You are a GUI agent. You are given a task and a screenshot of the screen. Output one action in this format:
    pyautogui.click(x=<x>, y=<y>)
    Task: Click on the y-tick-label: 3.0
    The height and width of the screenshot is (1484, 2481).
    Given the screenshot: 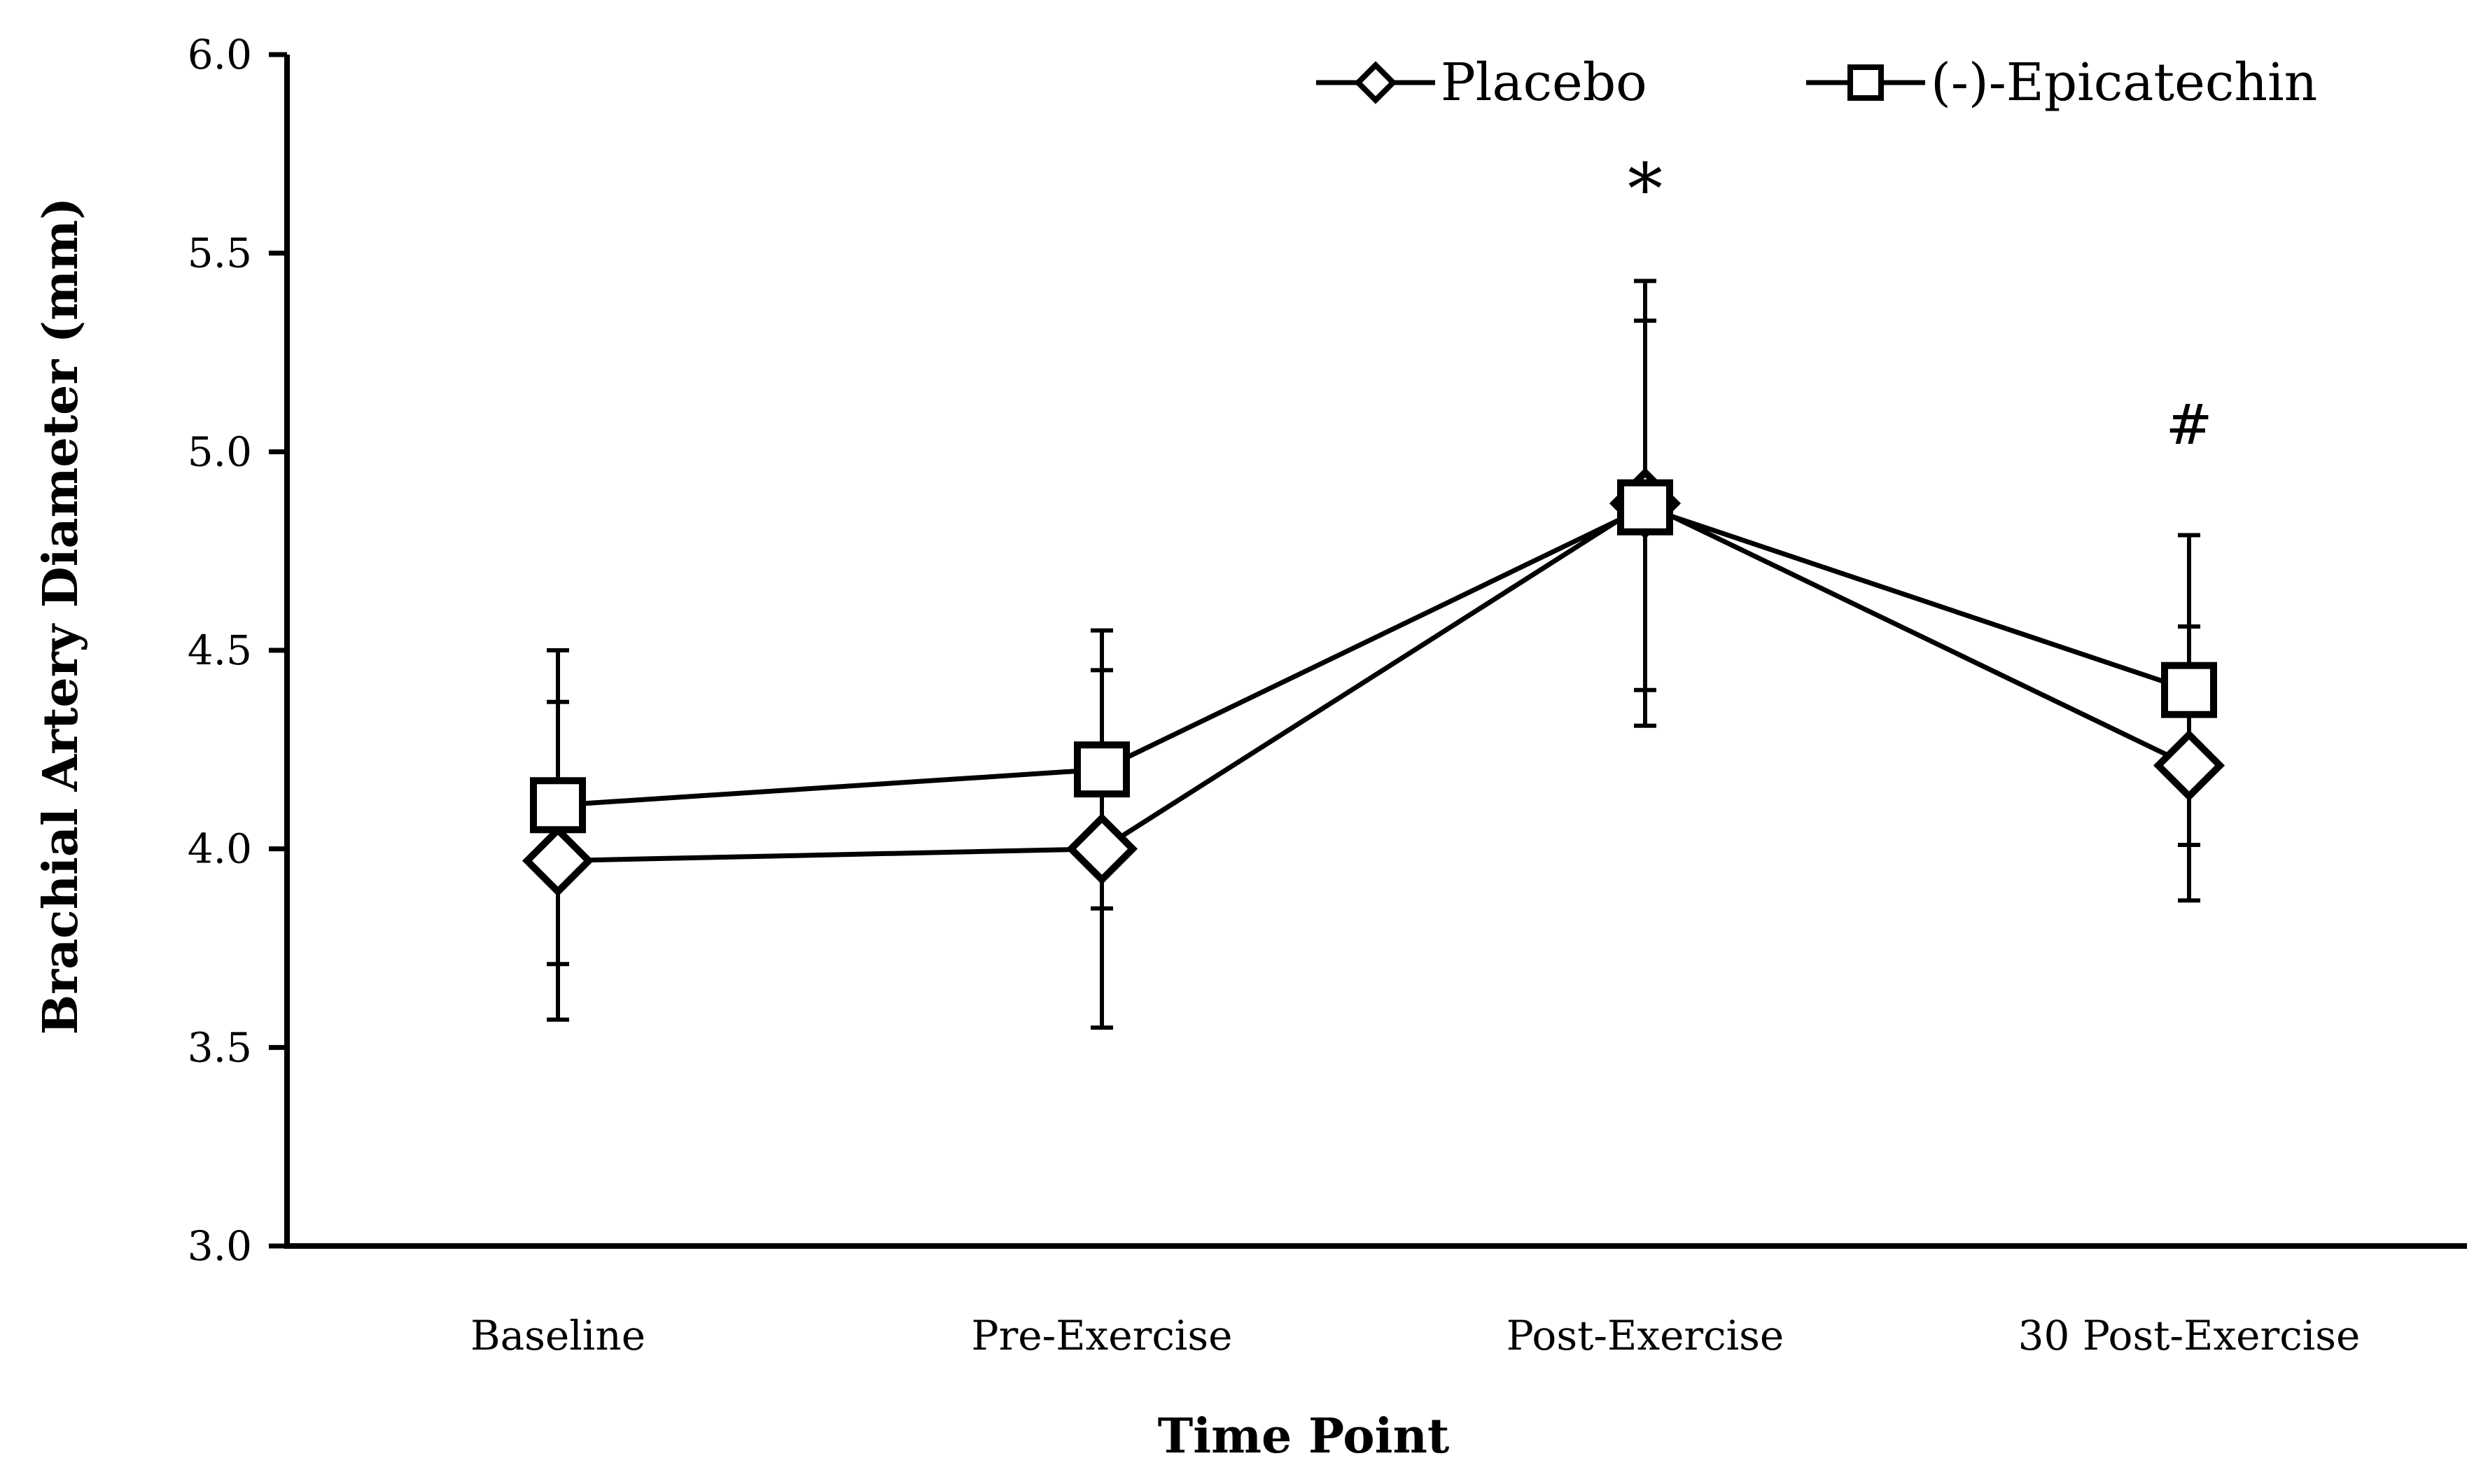 What is the action you would take?
    pyautogui.click(x=220, y=1246)
    